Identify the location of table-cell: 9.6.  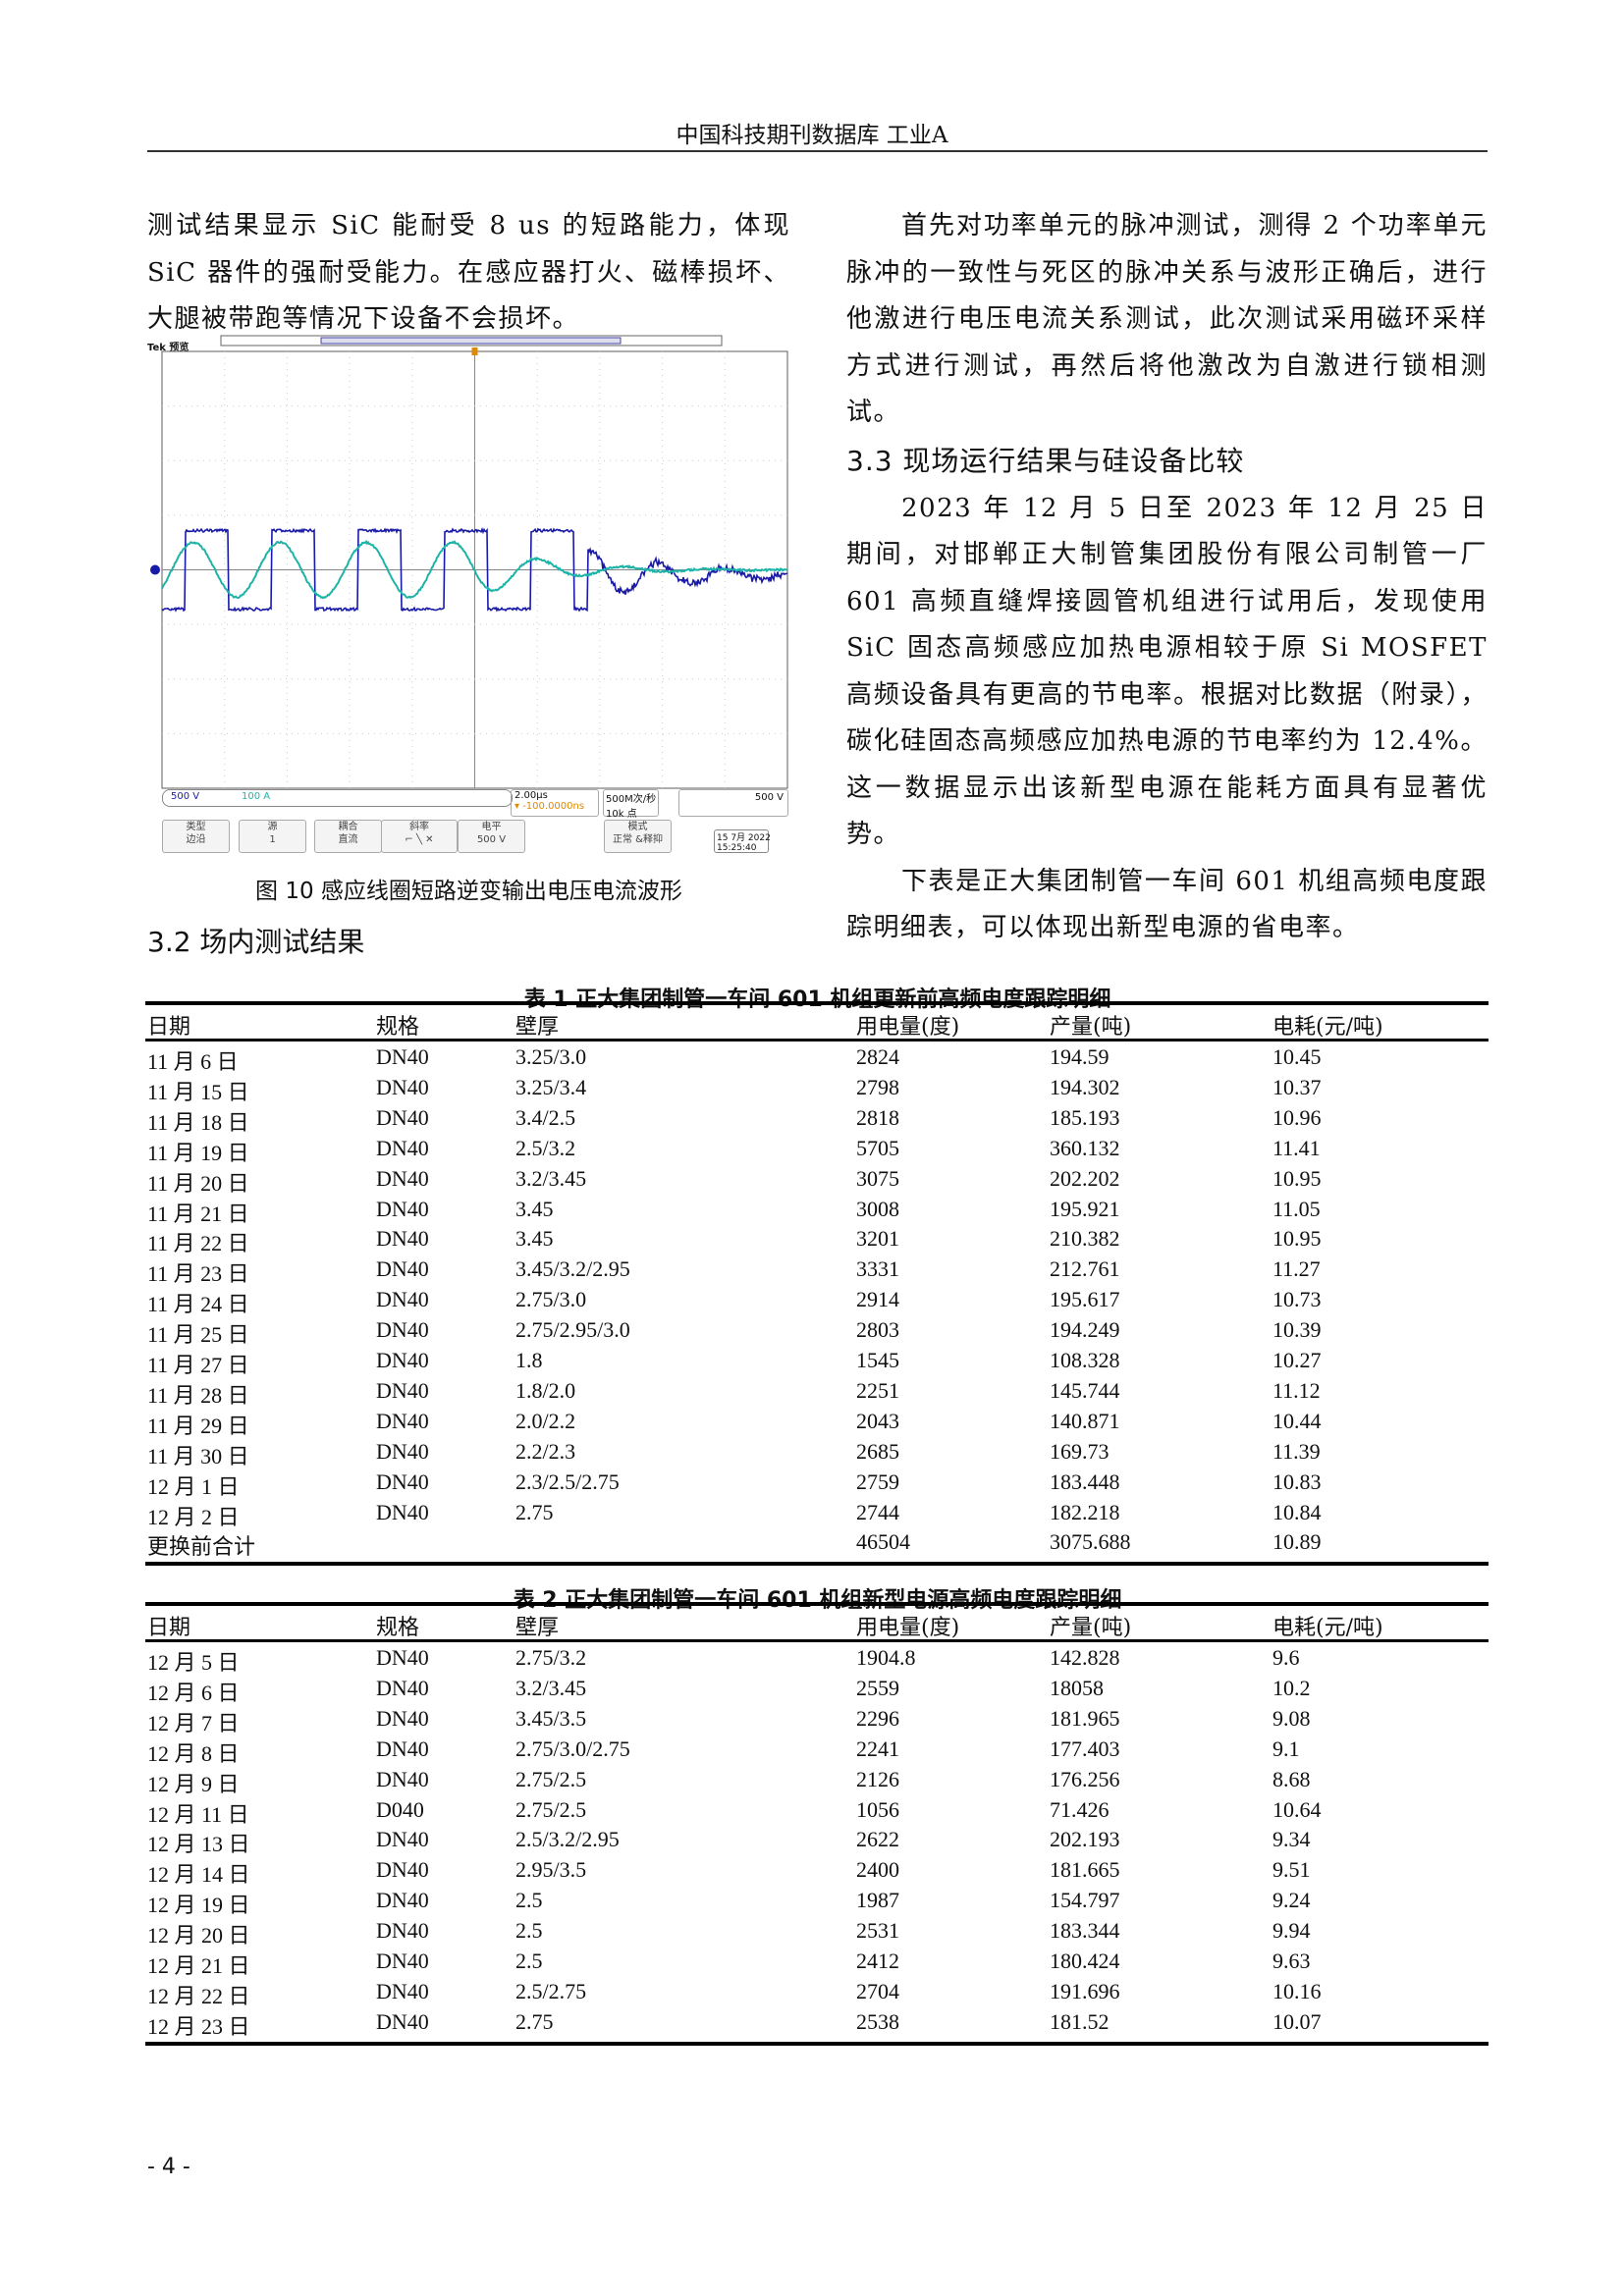
(1286, 1658).